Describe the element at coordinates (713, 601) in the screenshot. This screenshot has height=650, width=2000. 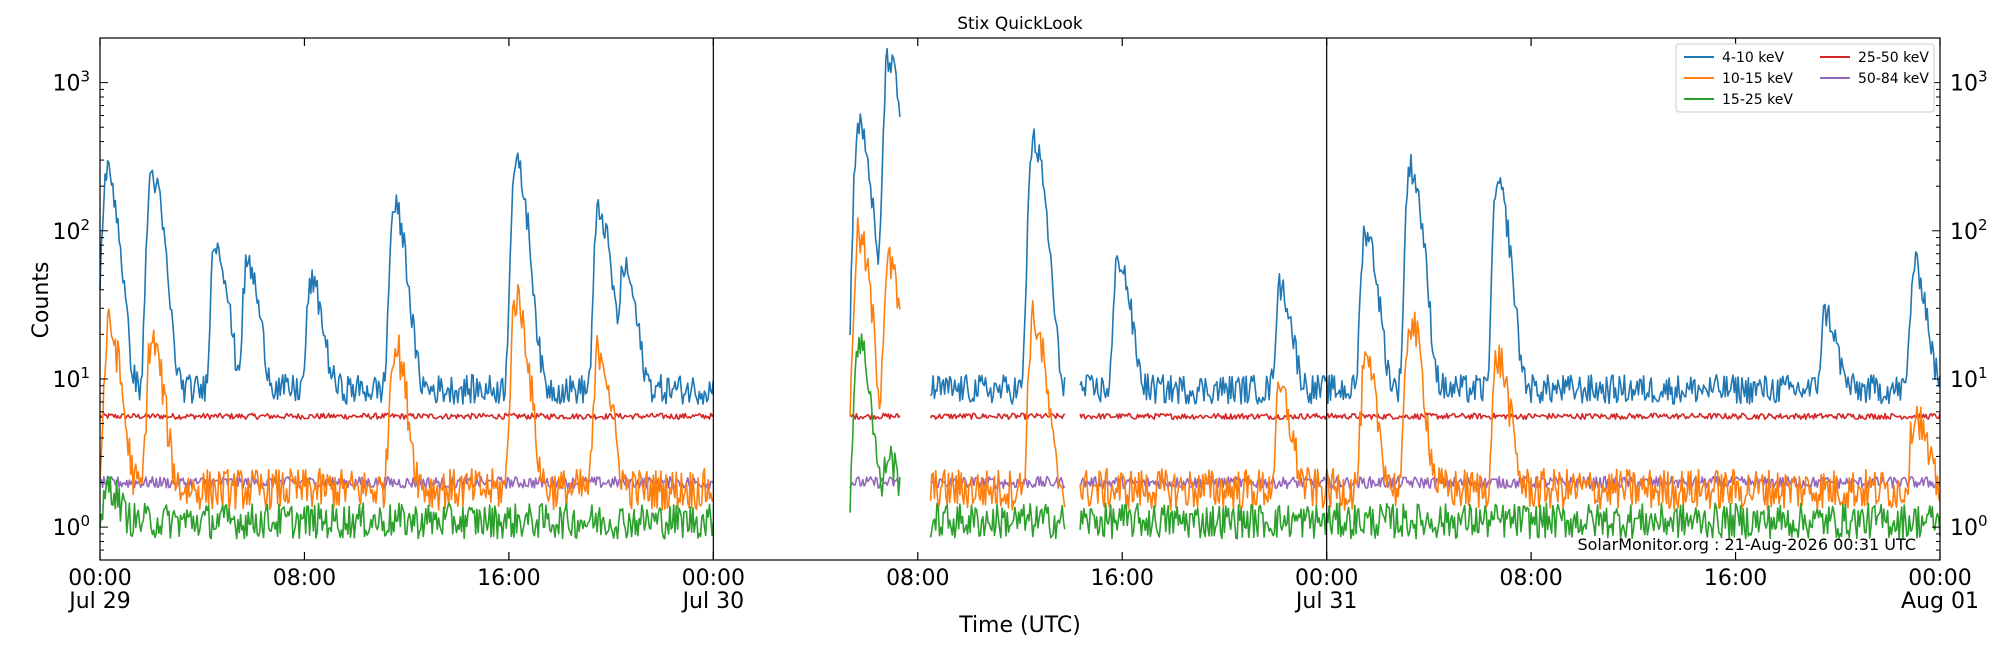
I see `x-tick-date-label: Jul 30` at that location.